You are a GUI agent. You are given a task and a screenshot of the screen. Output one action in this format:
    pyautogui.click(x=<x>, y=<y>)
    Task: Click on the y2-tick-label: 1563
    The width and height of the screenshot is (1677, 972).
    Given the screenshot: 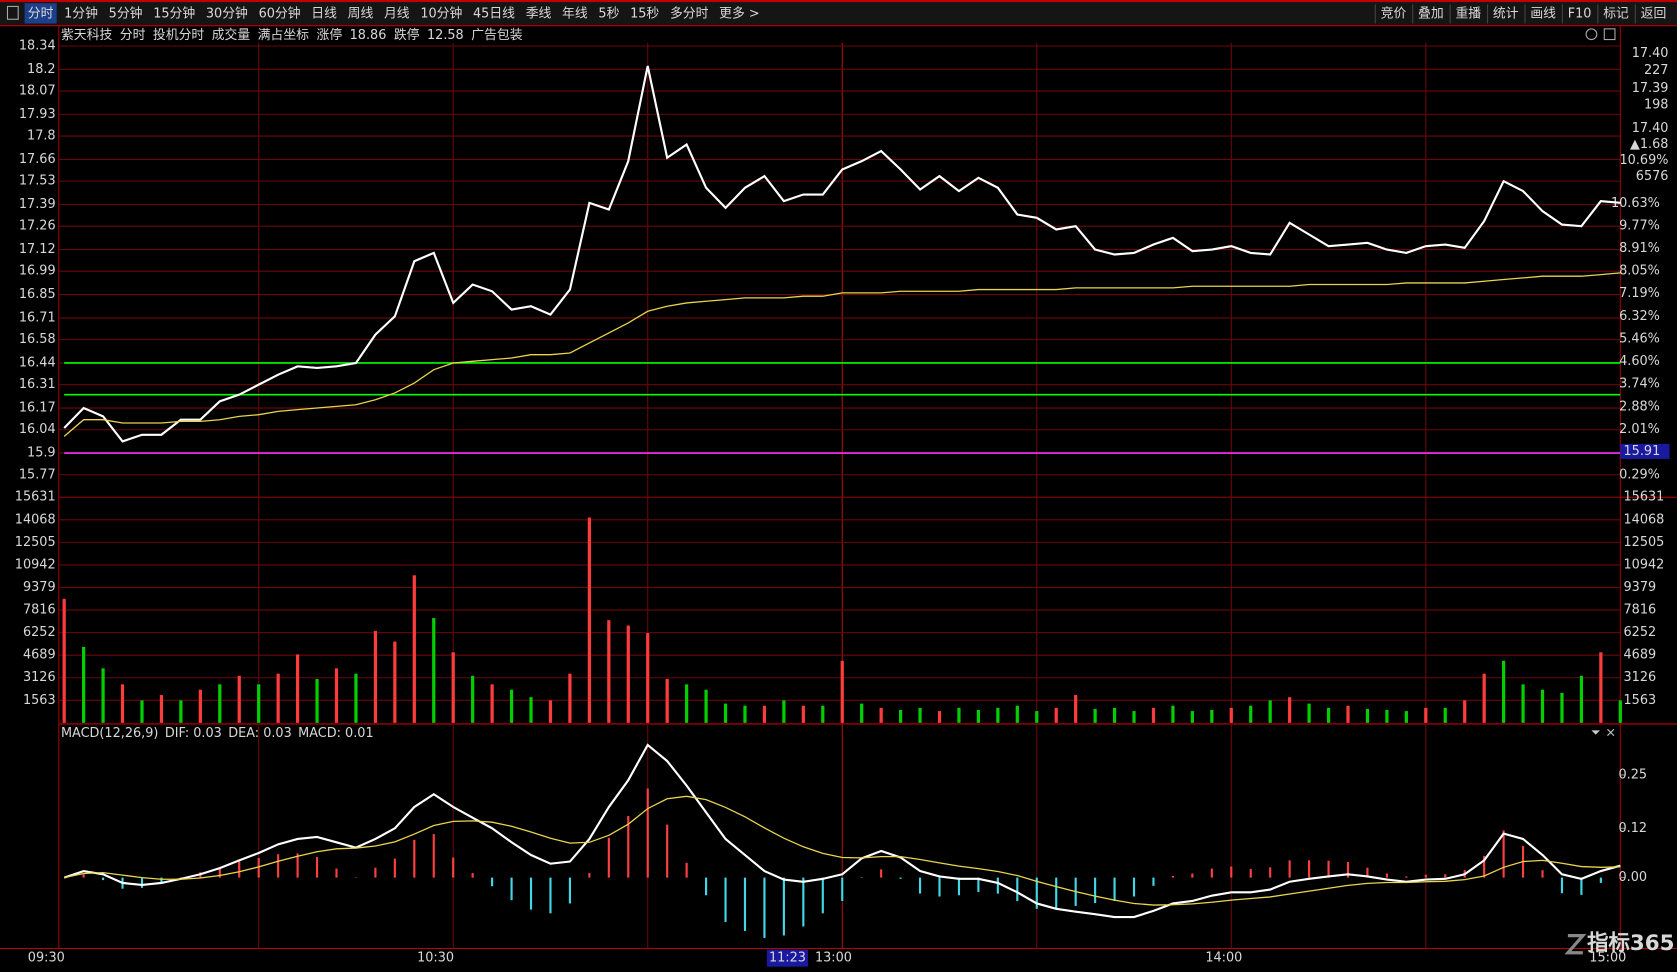 What is the action you would take?
    pyautogui.click(x=1640, y=700)
    